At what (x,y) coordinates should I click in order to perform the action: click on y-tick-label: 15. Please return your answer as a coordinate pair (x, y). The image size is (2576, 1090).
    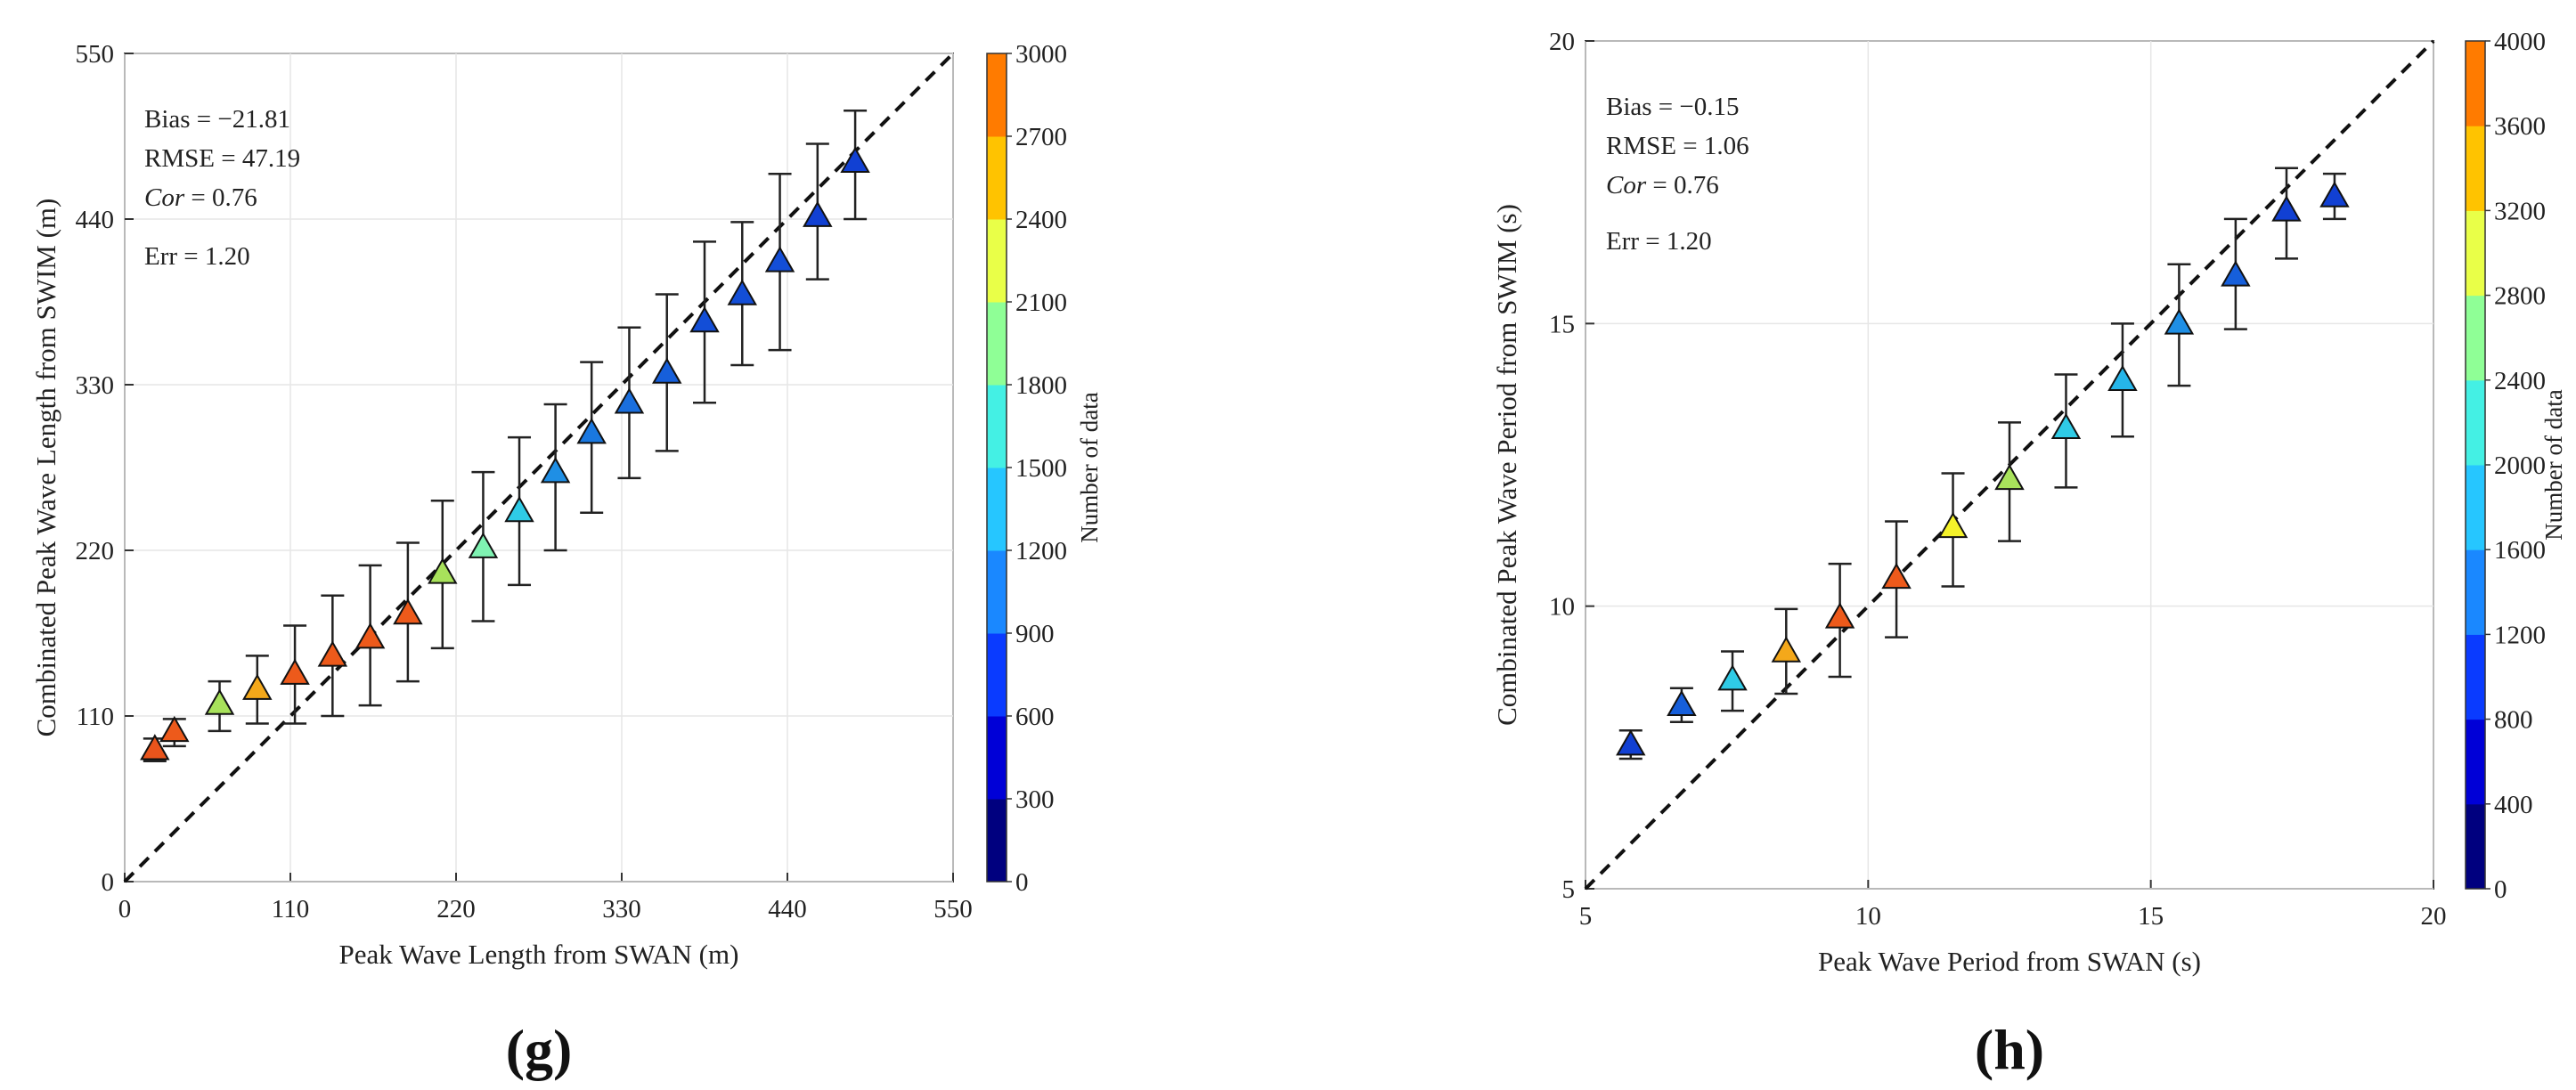
    Looking at the image, I should click on (1562, 324).